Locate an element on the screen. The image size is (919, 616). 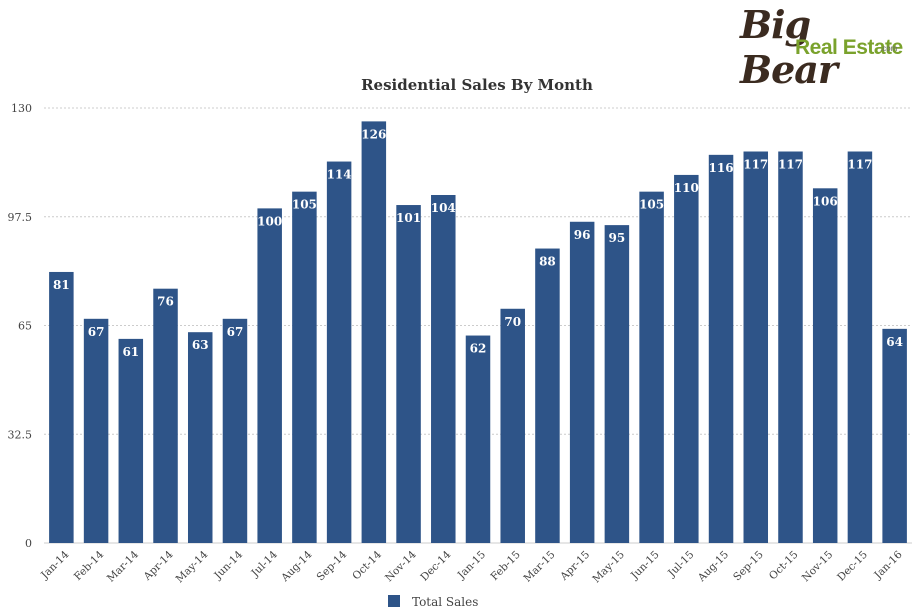
data-label: 70 is located at coordinates (512, 322).